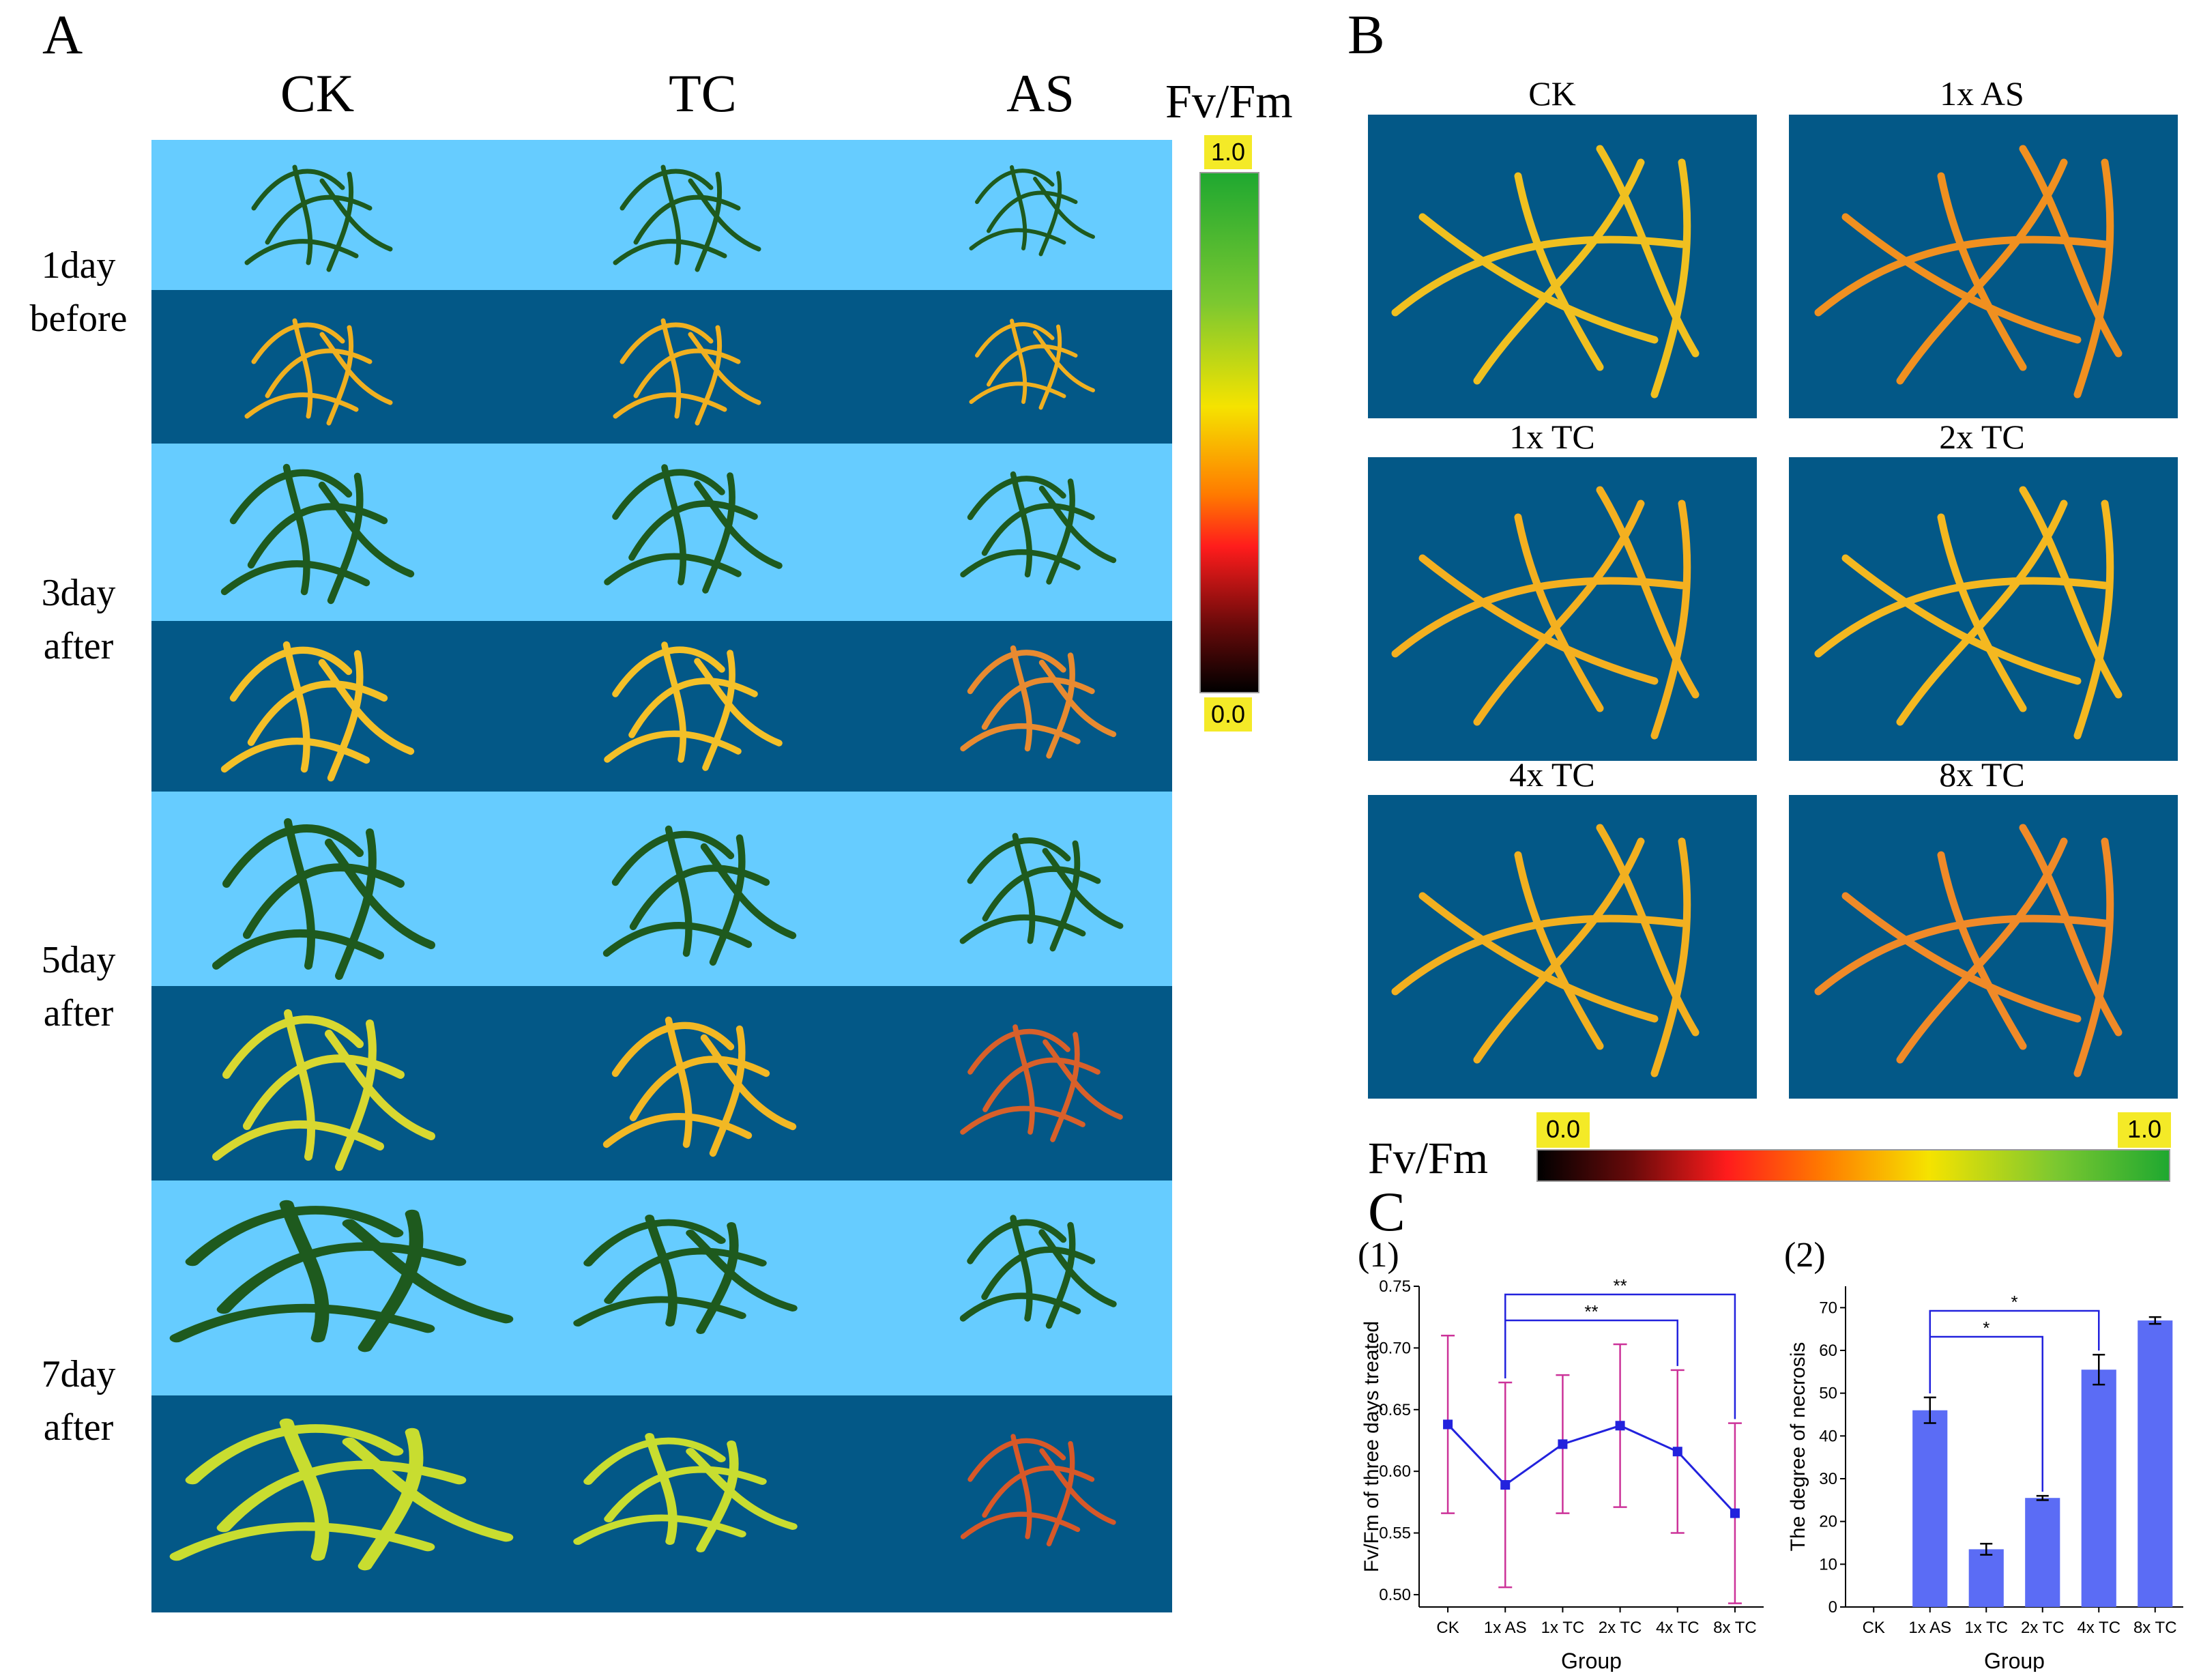 Image resolution: width=2201 pixels, height=1680 pixels. I want to click on scale-a-gradient, so click(1229, 432).